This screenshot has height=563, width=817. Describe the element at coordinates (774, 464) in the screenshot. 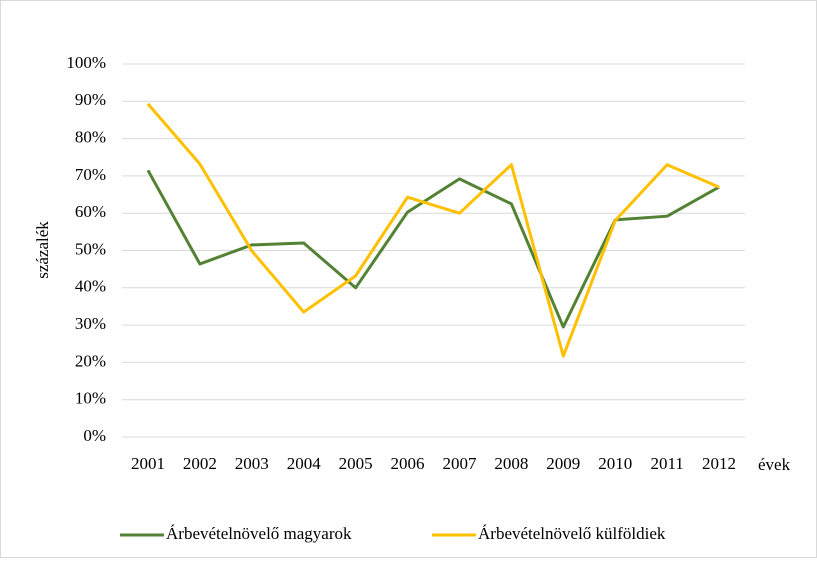

I see `x-axis-label: évek` at that location.